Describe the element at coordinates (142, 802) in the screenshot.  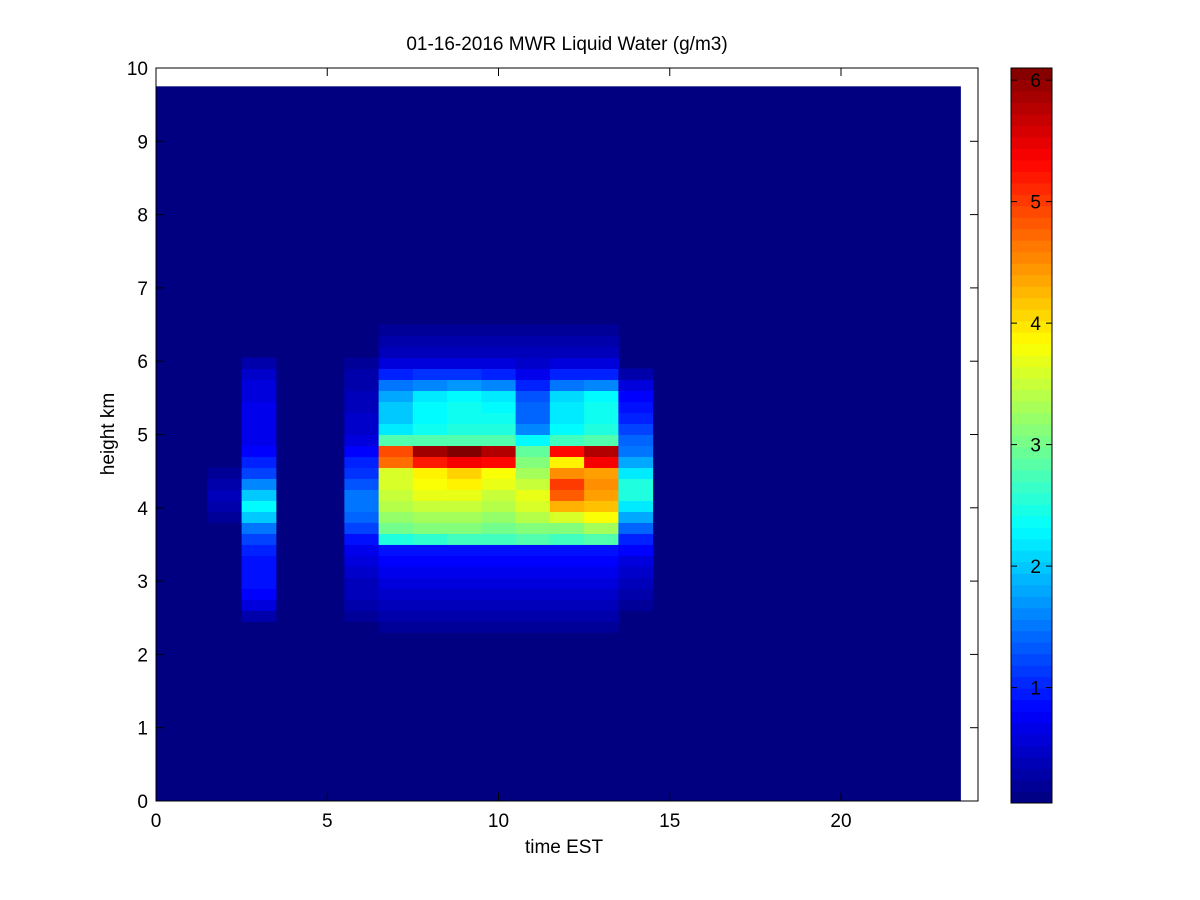
I see `y-tick-label: 0` at that location.